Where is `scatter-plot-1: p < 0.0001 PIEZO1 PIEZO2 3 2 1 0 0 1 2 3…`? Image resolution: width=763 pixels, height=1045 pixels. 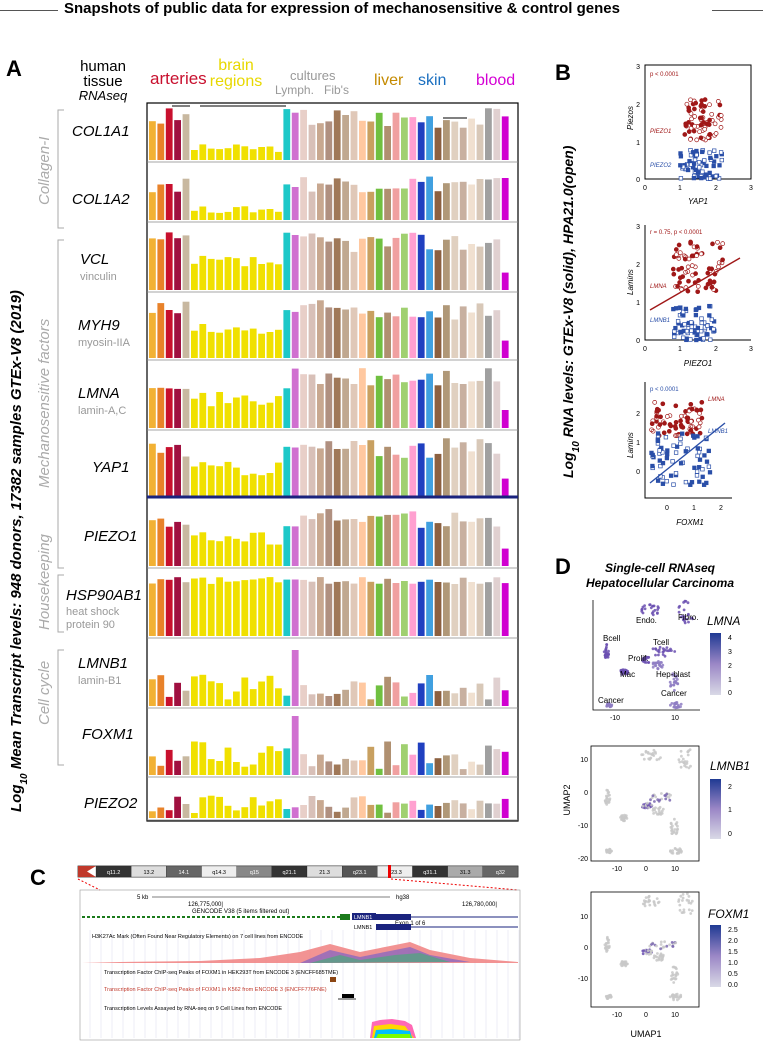
scatter-plot-1: p < 0.0001 PIEZO1 PIEZO2 3 2 1 0 0 1 2 3… is located at coordinates (689, 135).